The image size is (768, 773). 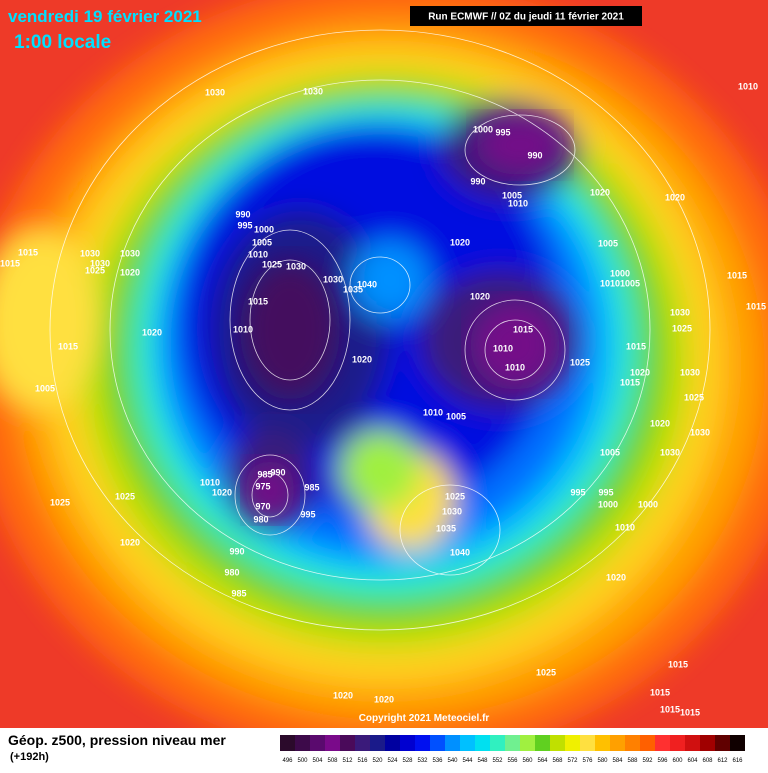 What do you see at coordinates (422, 761) in the screenshot?
I see `scale-label: 532` at bounding box center [422, 761].